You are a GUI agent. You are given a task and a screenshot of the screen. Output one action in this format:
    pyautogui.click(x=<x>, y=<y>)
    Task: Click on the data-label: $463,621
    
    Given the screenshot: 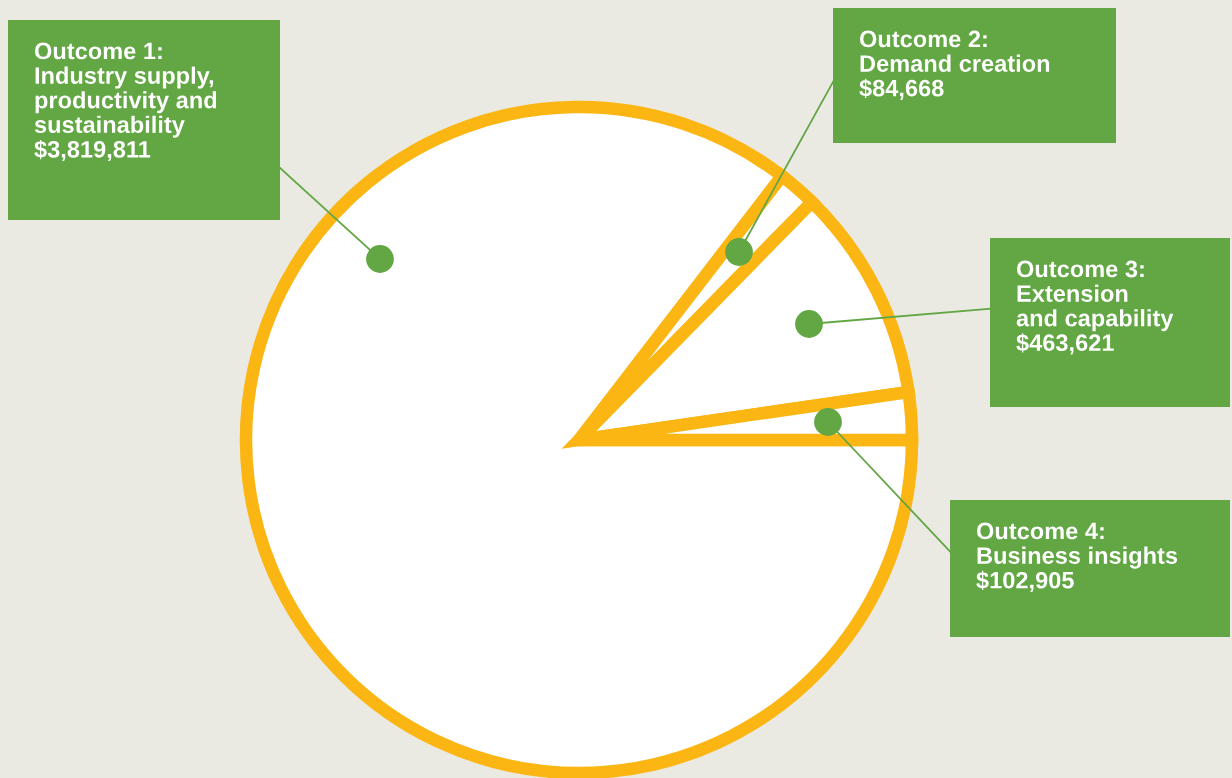 What is the action you would take?
    pyautogui.click(x=1065, y=344)
    